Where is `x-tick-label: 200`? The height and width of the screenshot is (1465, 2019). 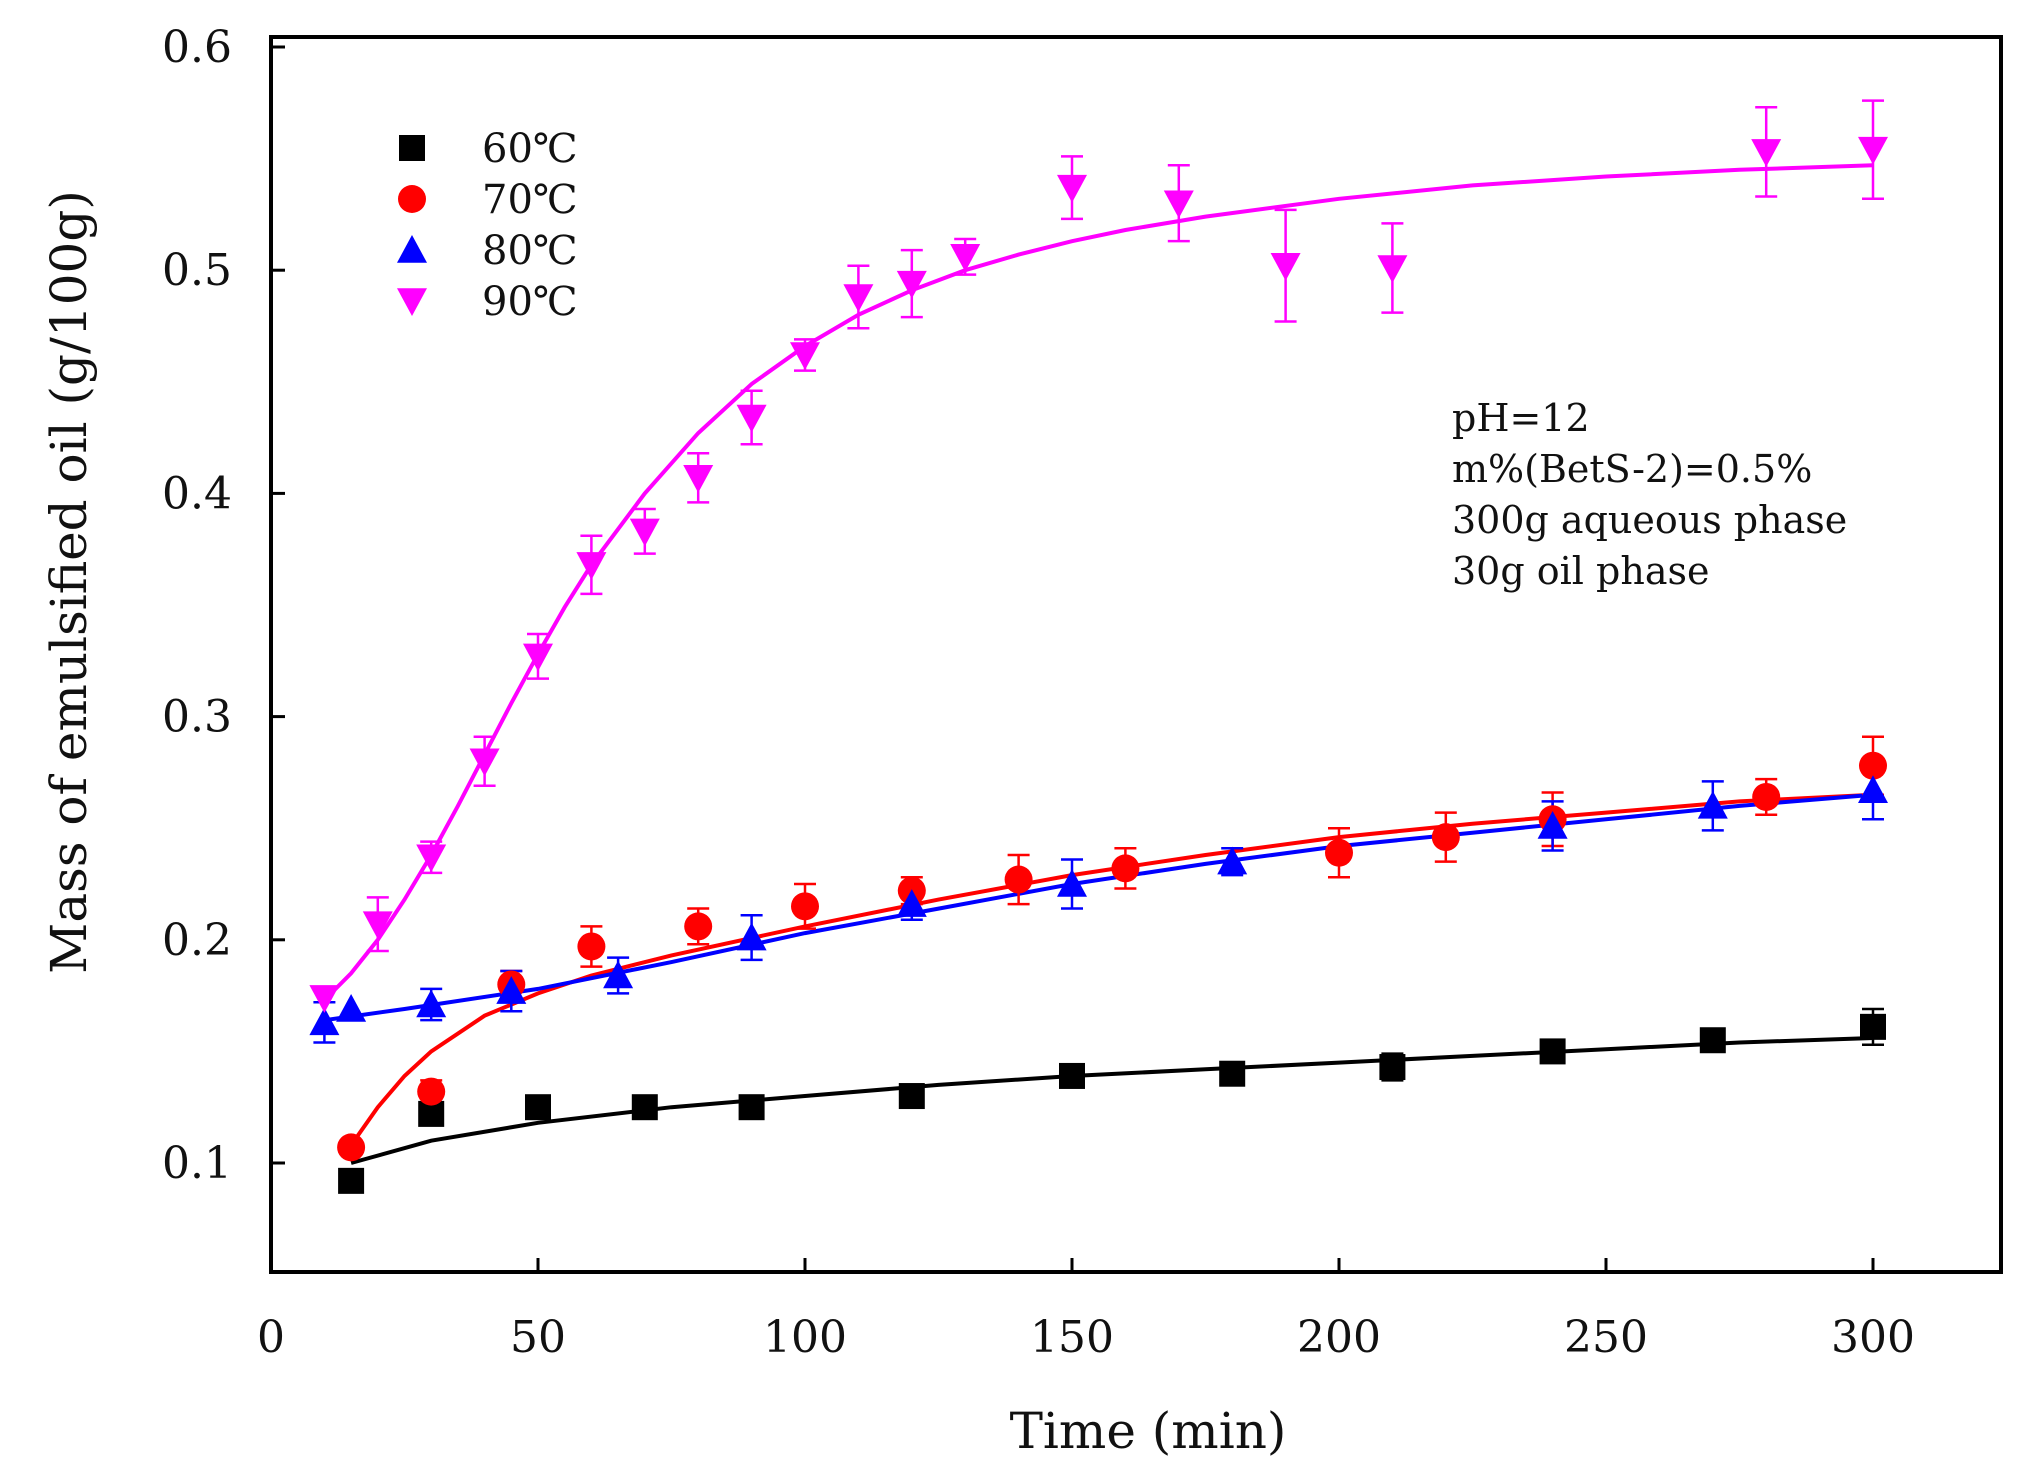
x-tick-label: 200 is located at coordinates (1339, 1337).